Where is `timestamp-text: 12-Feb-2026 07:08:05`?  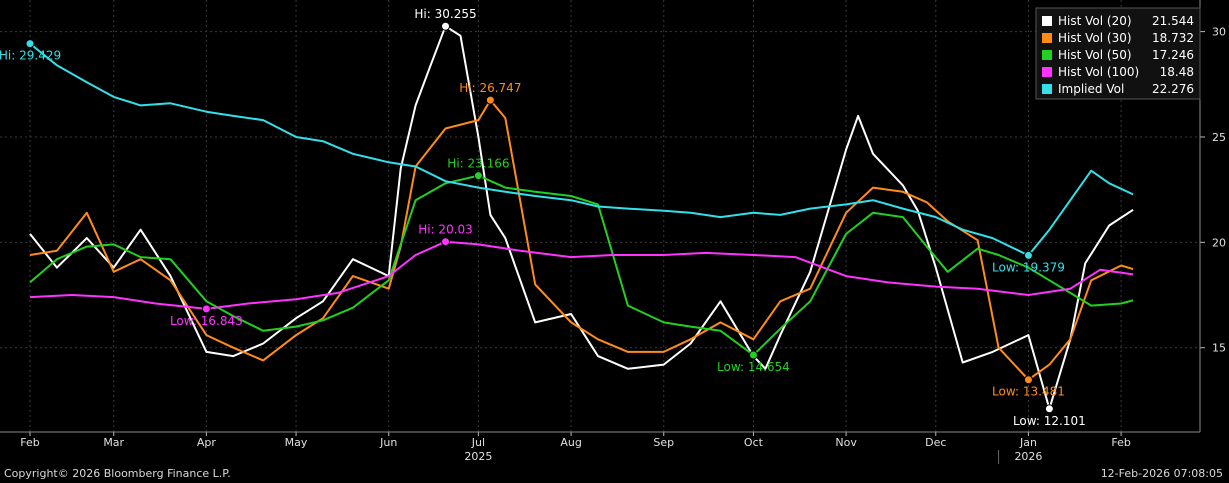
timestamp-text: 12-Feb-2026 07:08:05 is located at coordinates (1161, 473).